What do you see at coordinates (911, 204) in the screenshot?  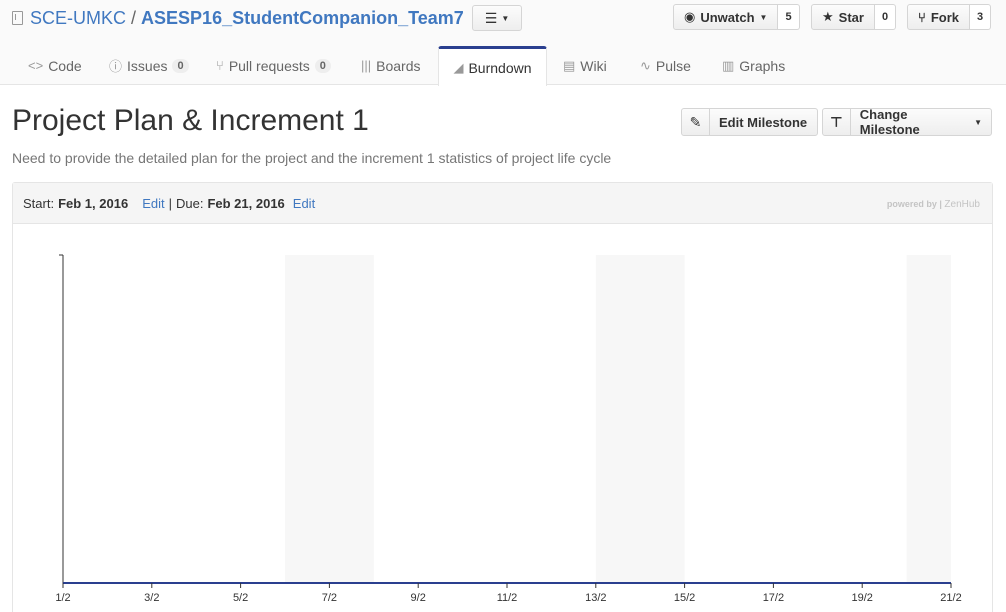 I see `powered-by-text: powered by` at bounding box center [911, 204].